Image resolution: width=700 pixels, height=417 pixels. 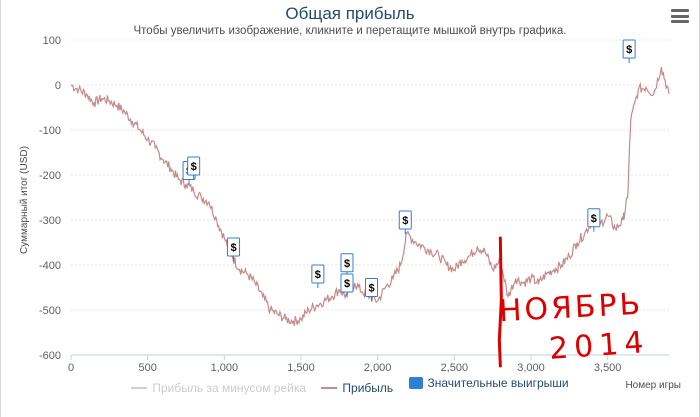 What do you see at coordinates (378, 368) in the screenshot?
I see `x-tick-label: 2,000` at bounding box center [378, 368].